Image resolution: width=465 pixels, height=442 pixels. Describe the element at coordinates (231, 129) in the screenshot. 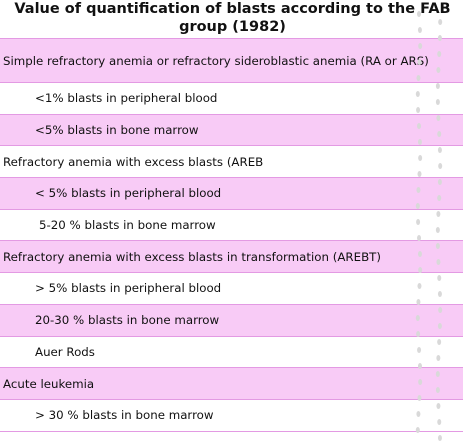

I see `table-row: <5% blasts in bone marrow` at that location.